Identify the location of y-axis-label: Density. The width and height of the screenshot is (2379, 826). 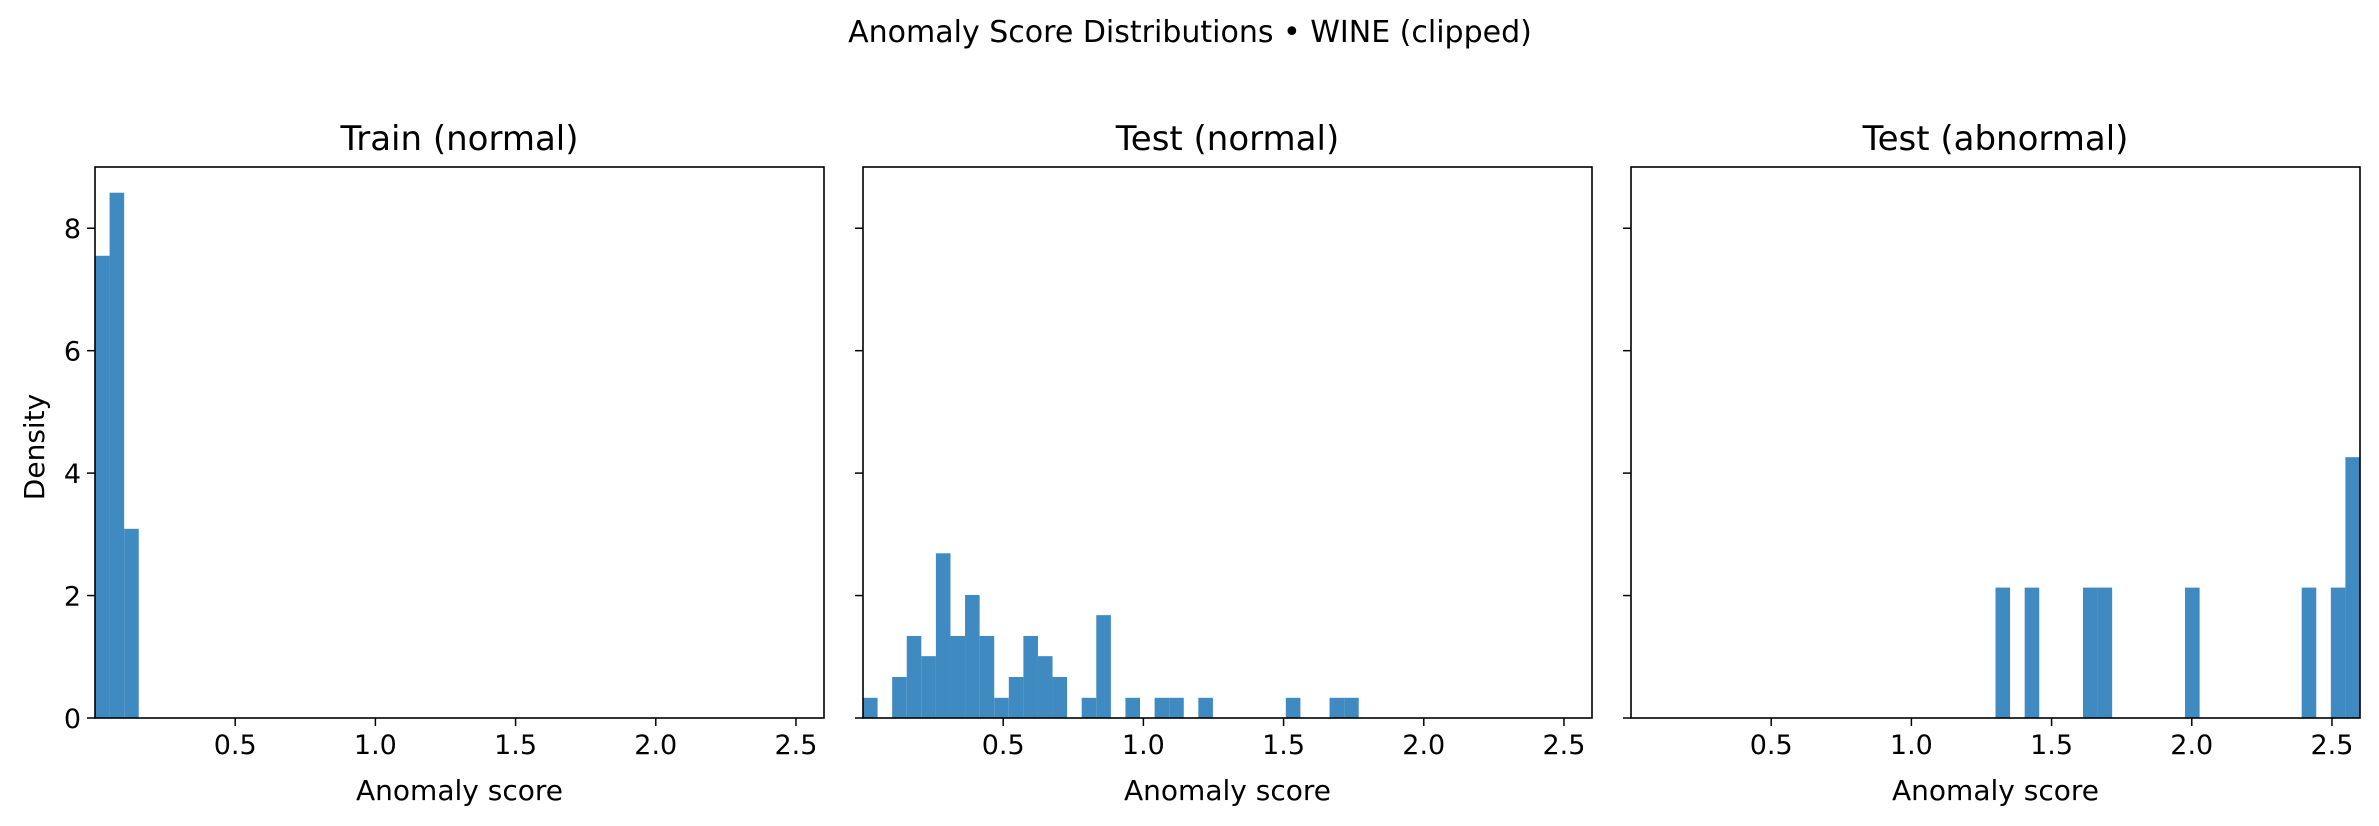
(34, 447).